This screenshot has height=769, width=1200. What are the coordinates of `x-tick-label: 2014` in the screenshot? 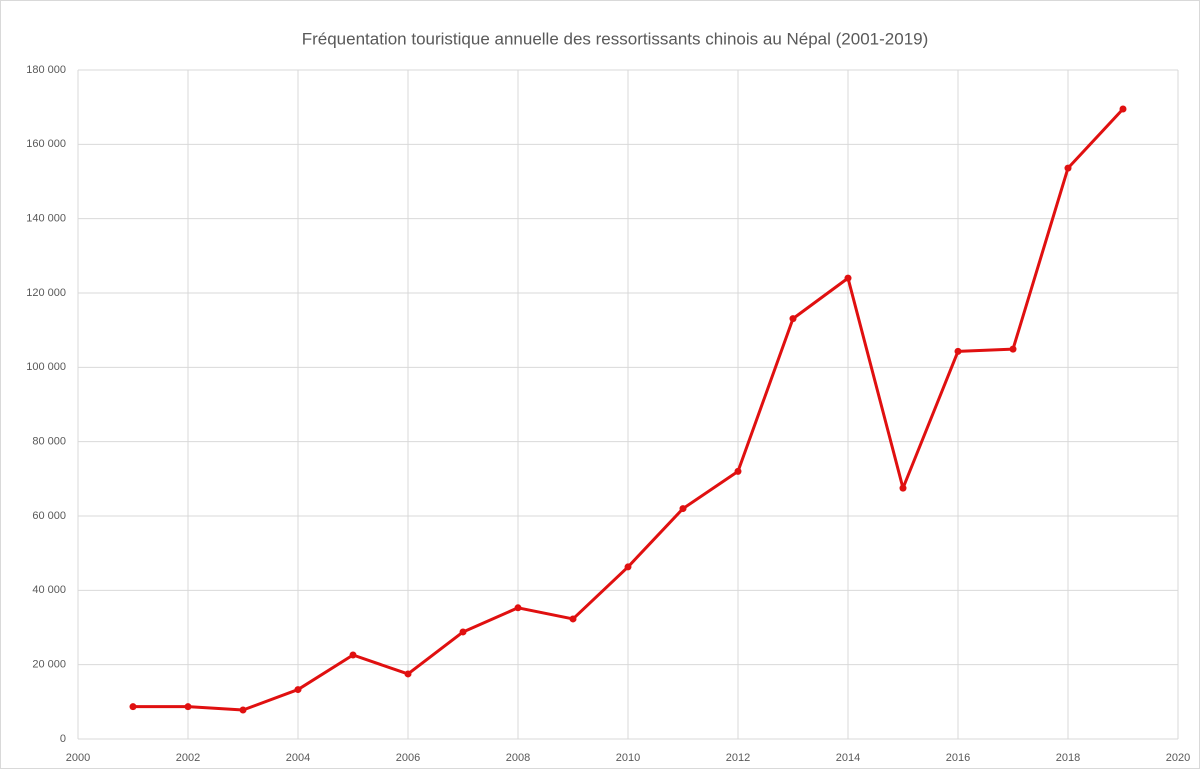 It's located at (848, 758).